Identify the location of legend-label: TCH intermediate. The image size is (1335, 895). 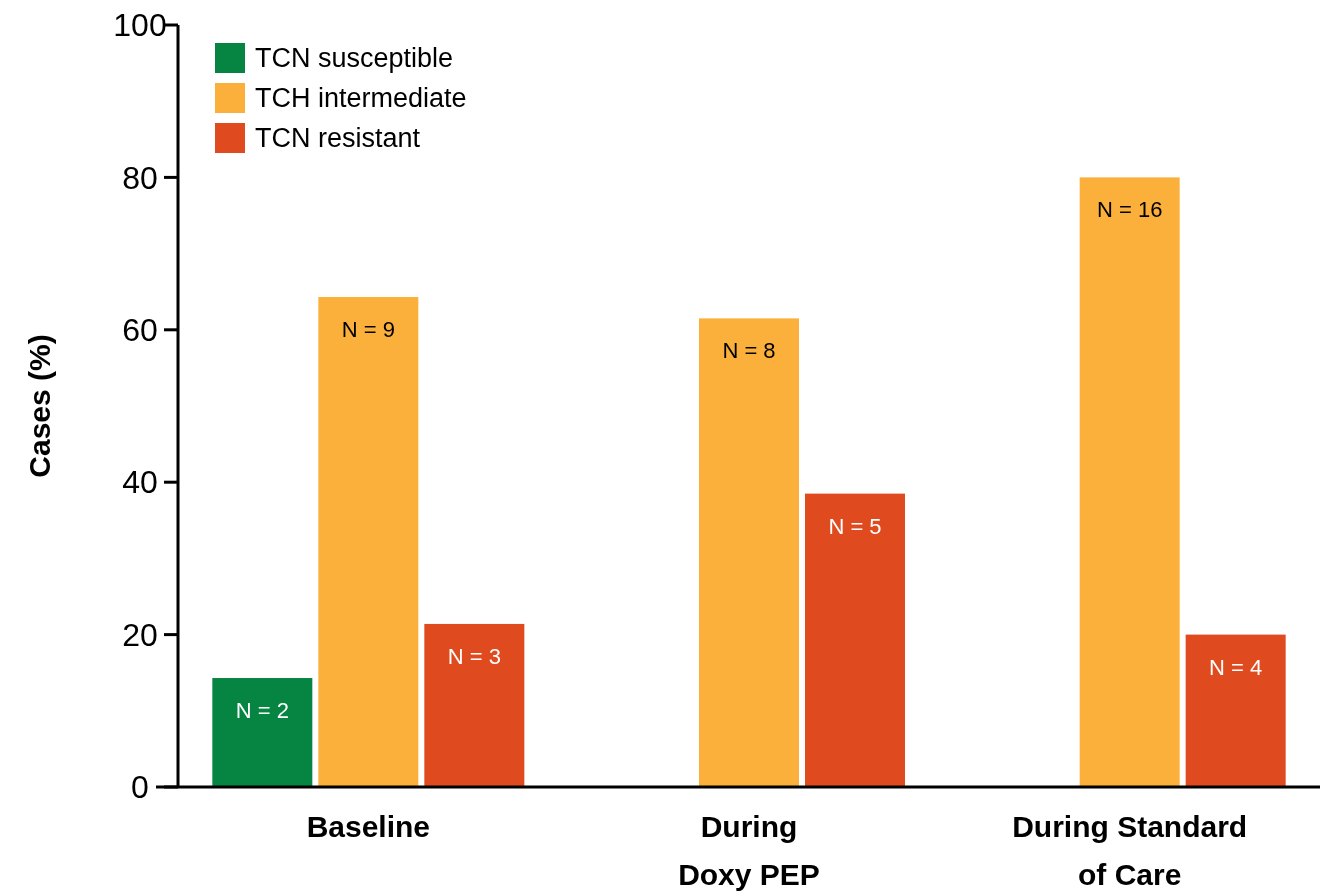
(361, 98).